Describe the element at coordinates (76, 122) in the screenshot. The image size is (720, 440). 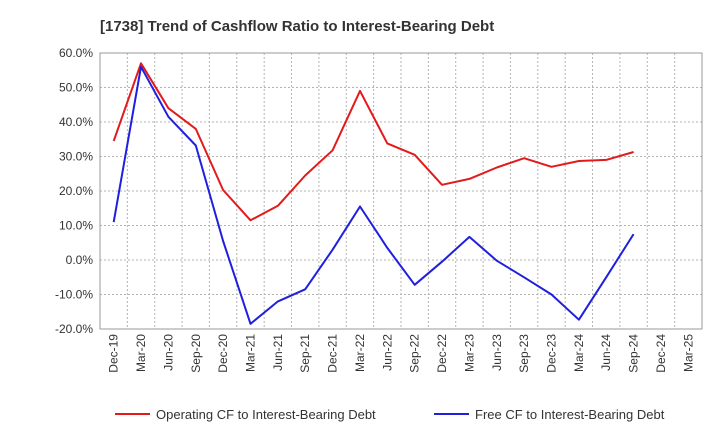
I see `y-tick-label: 40.0%` at that location.